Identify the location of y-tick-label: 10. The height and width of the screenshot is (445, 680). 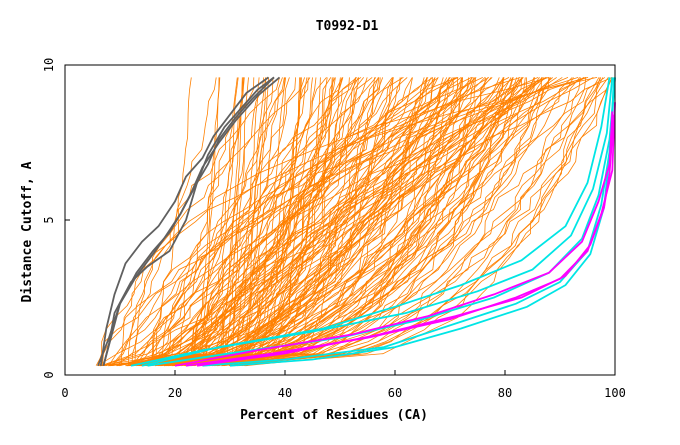
(49, 65).